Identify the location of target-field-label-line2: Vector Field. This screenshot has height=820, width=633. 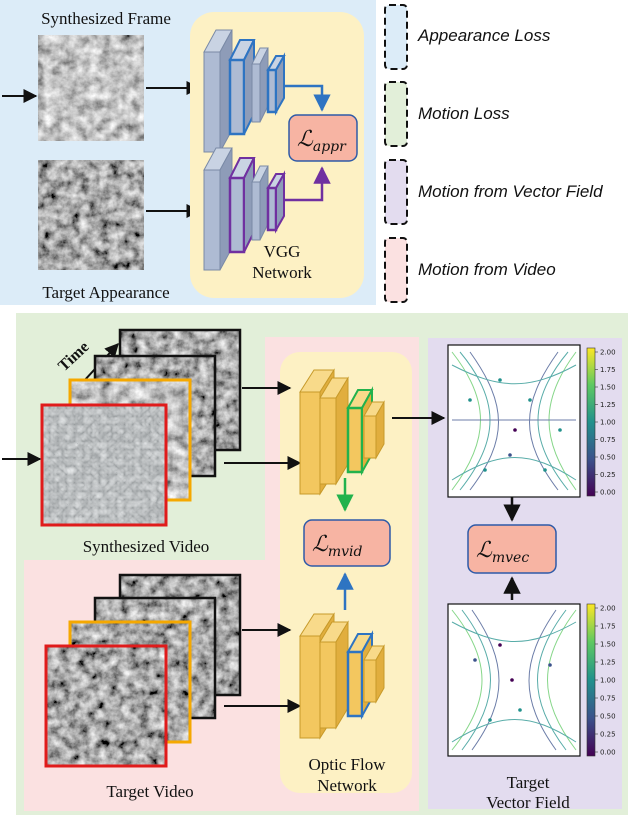
(528, 802).